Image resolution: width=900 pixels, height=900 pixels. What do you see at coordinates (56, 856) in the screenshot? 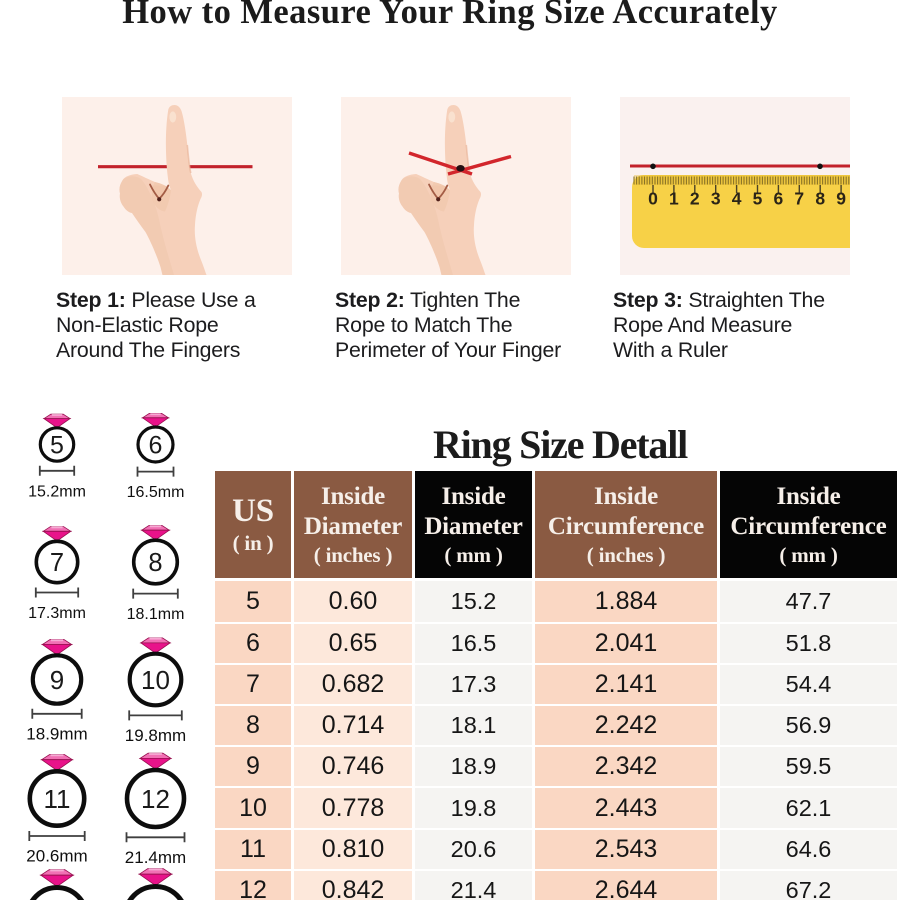
I see `svg-text: 20.6mm` at bounding box center [56, 856].